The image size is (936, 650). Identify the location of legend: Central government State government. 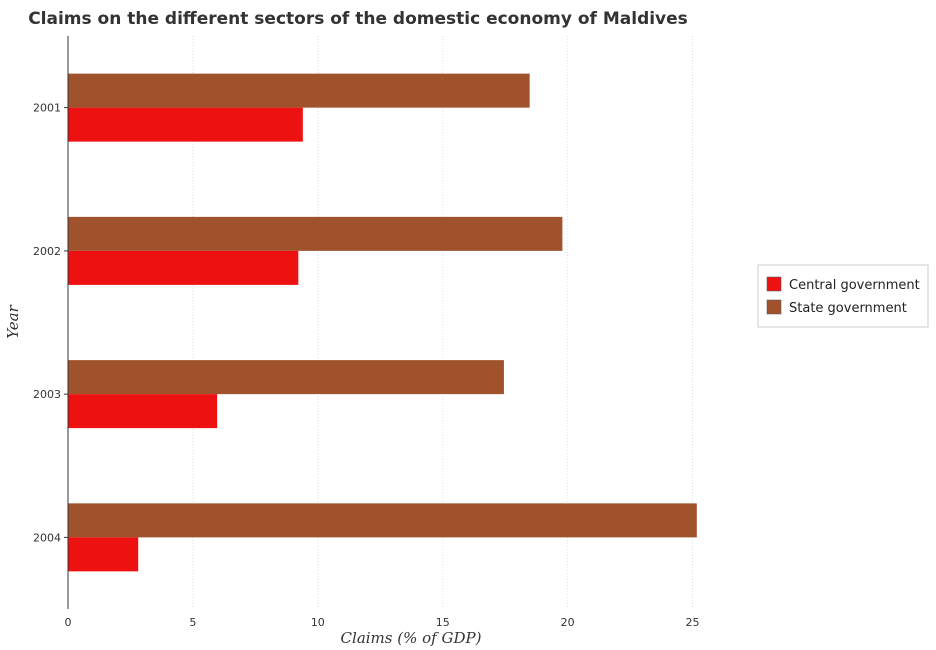
(843, 296).